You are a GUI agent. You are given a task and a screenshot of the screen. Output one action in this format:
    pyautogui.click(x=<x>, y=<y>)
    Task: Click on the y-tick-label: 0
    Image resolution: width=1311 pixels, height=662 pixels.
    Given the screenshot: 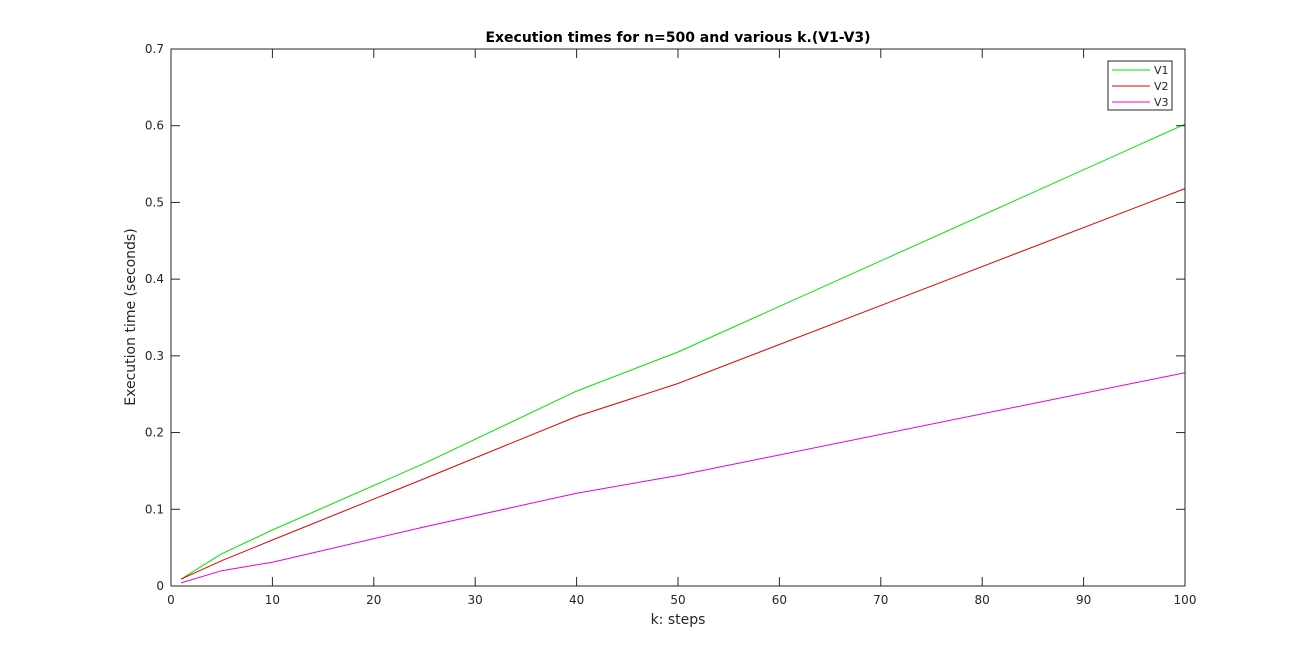 What is the action you would take?
    pyautogui.click(x=160, y=586)
    